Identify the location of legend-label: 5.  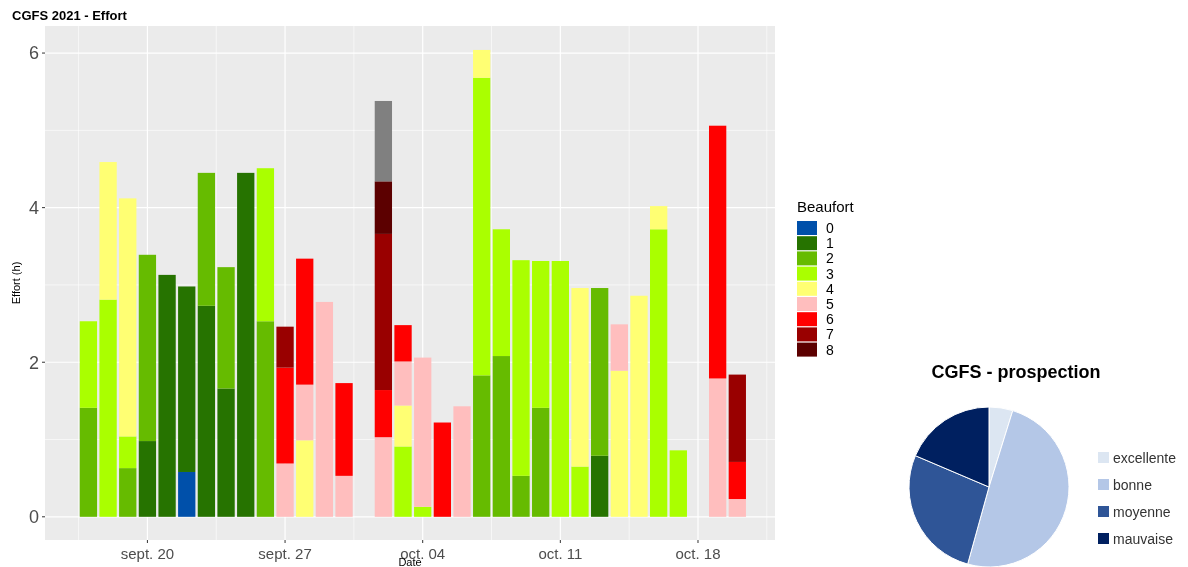
(830, 303).